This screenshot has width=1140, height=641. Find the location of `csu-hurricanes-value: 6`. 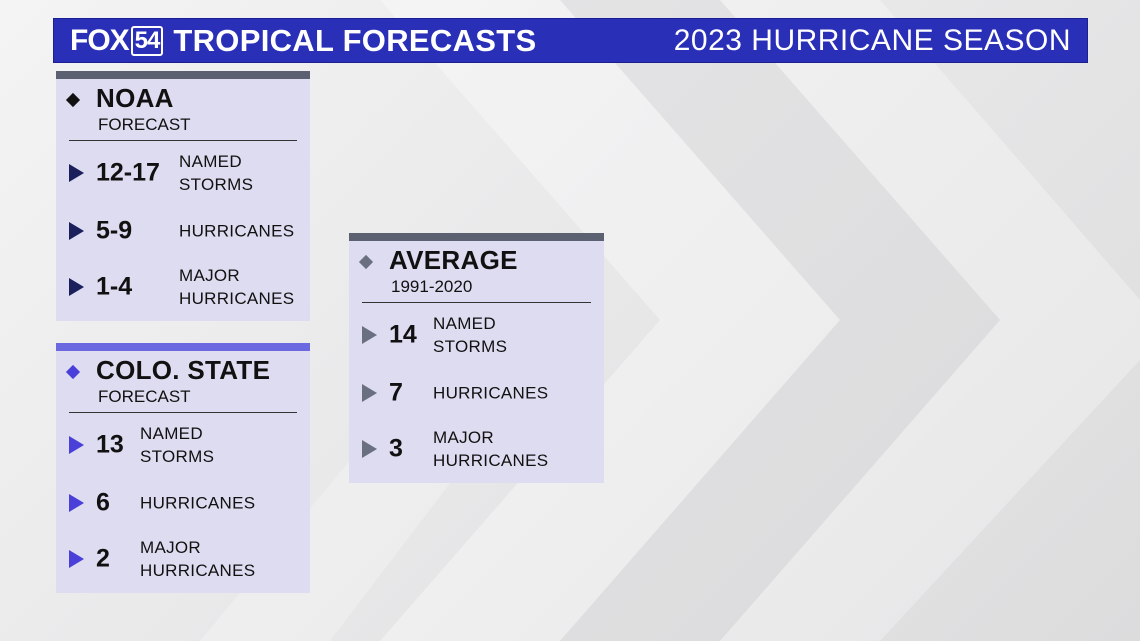

csu-hurricanes-value: 6 is located at coordinates (103, 502).